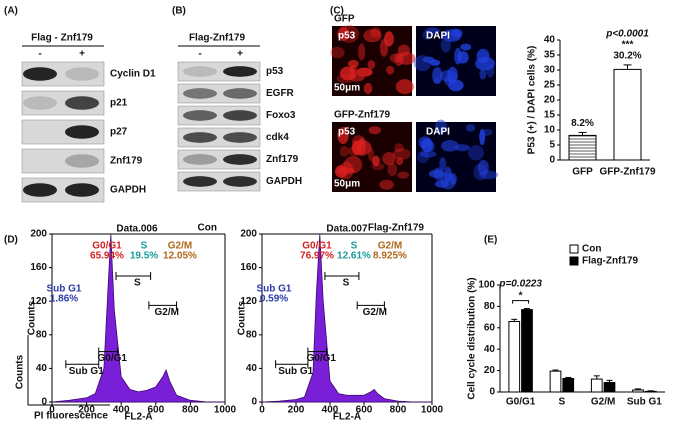 This screenshot has width=675, height=424. What do you see at coordinates (627, 34) in the screenshot?
I see `annotation: p<0.0001` at bounding box center [627, 34].